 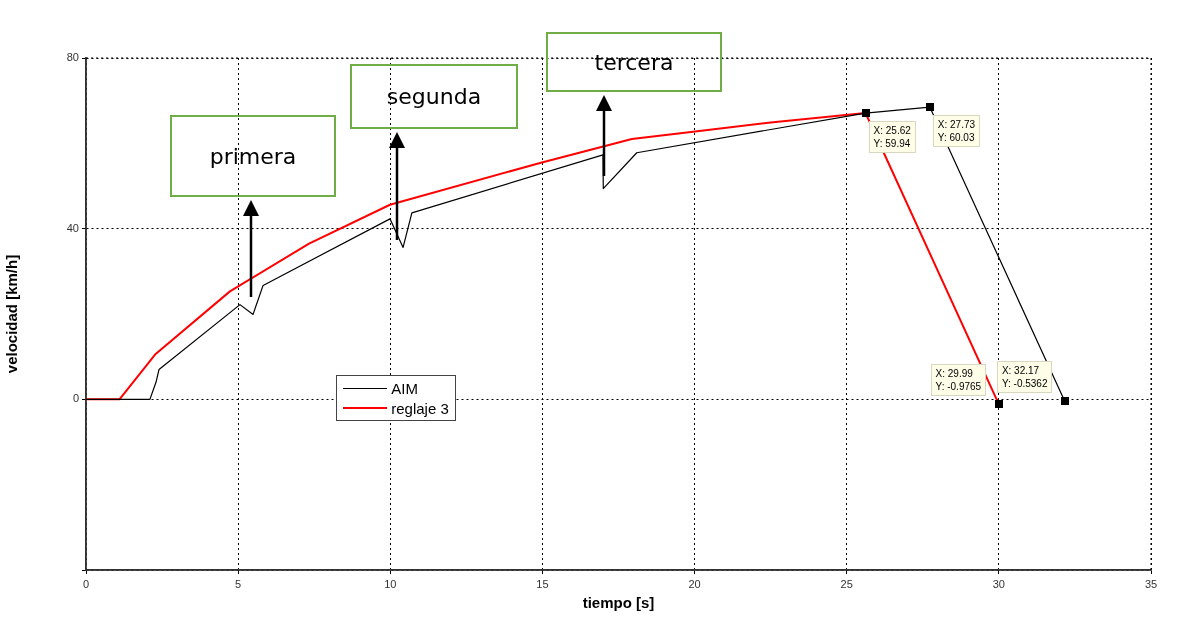 What do you see at coordinates (72, 57) in the screenshot?
I see `y-tick-label: 80` at bounding box center [72, 57].